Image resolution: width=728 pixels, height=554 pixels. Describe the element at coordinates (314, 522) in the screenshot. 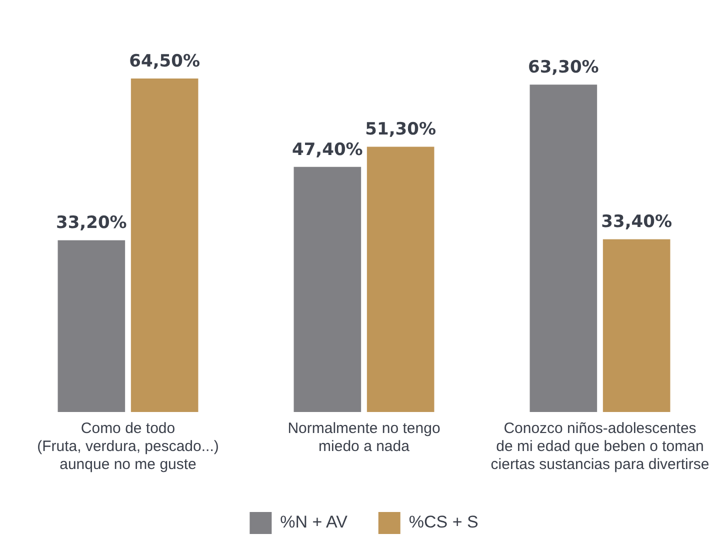

I see `legend-label: %N + AV` at that location.